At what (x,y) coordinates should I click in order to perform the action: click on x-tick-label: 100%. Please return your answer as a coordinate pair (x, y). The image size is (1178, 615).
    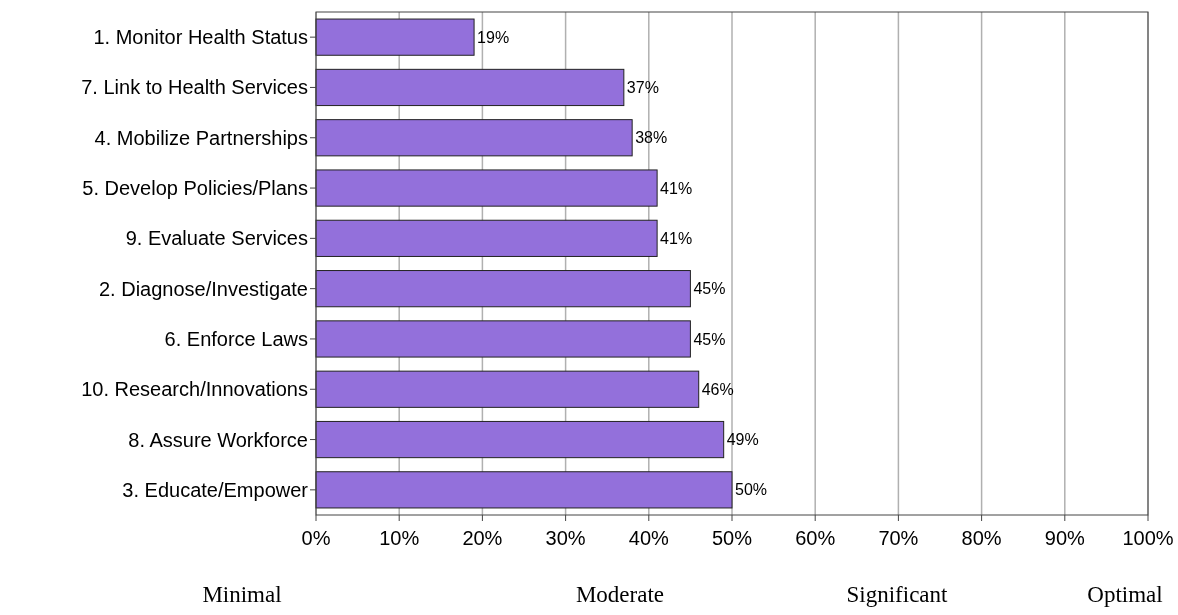
    Looking at the image, I should click on (1148, 538).